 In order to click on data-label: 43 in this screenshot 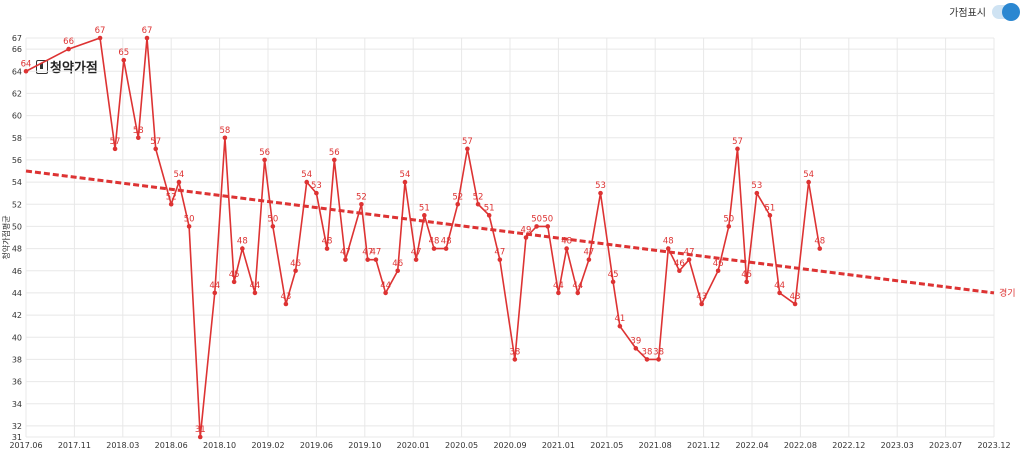, I will do `click(285, 297)`.